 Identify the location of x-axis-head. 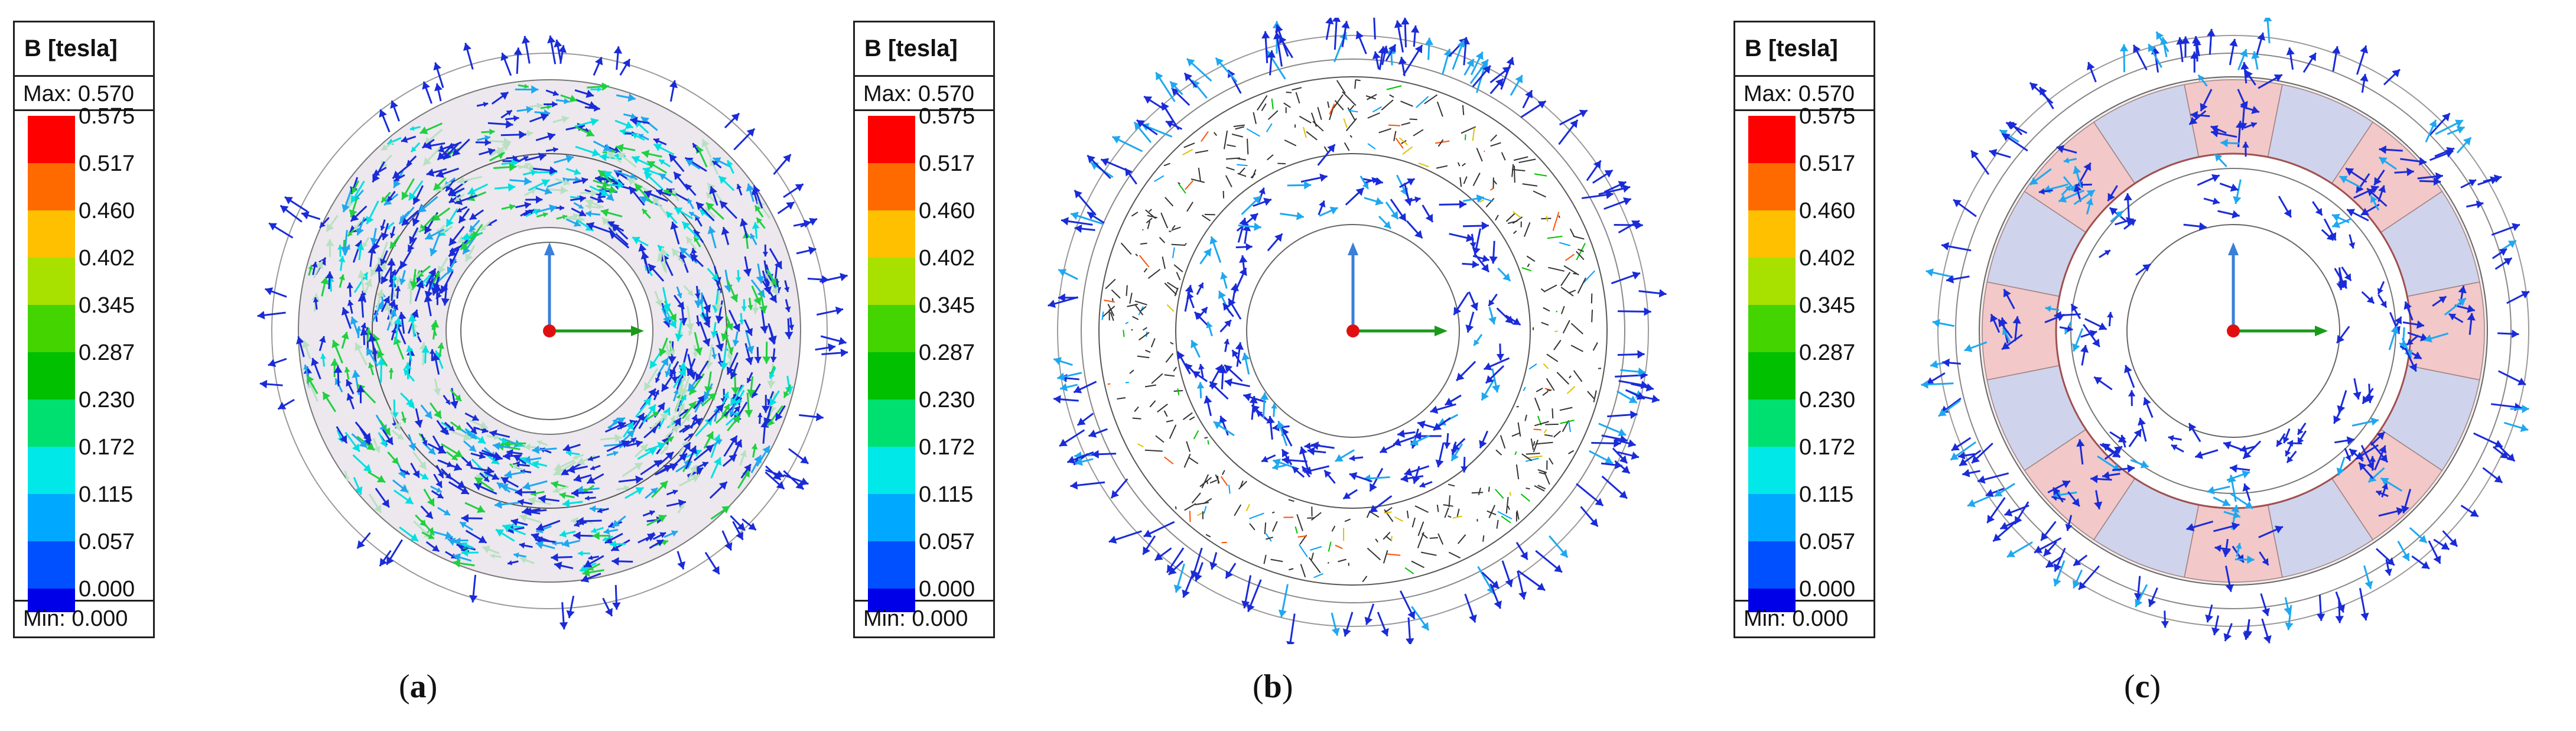
(2321, 331).